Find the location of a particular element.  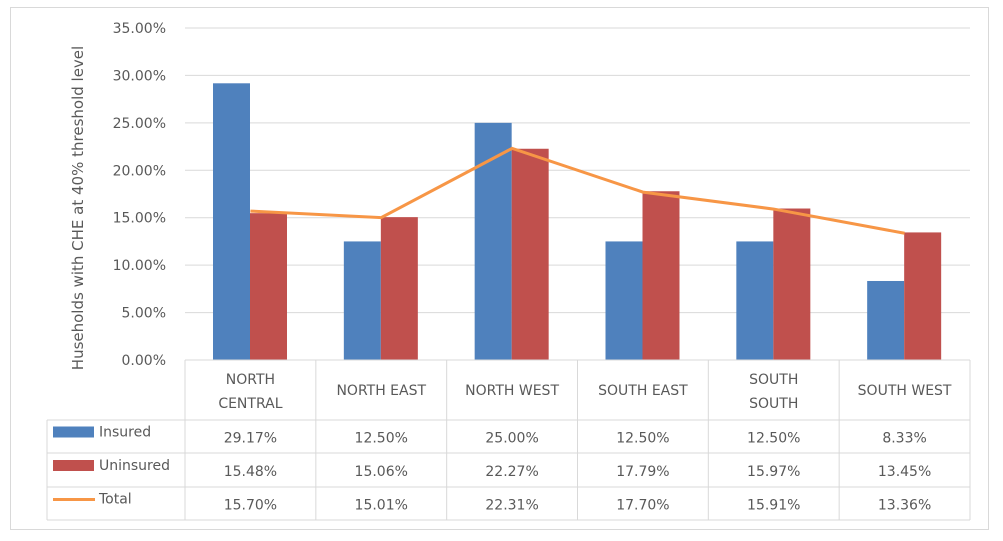

y-tick-label: 15.00% is located at coordinates (139, 219).